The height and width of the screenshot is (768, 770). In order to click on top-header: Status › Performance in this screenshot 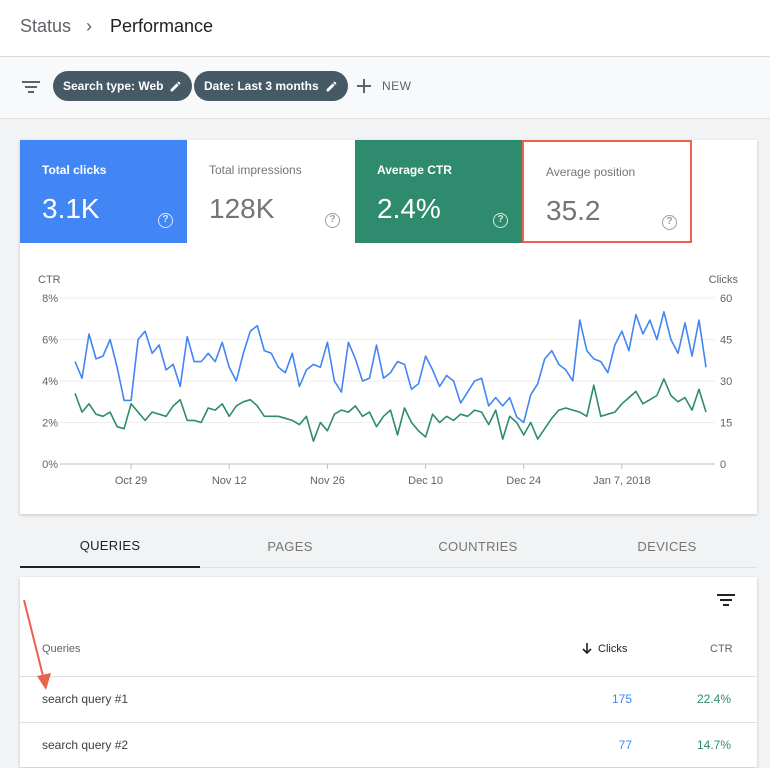, I will do `click(385, 28)`.